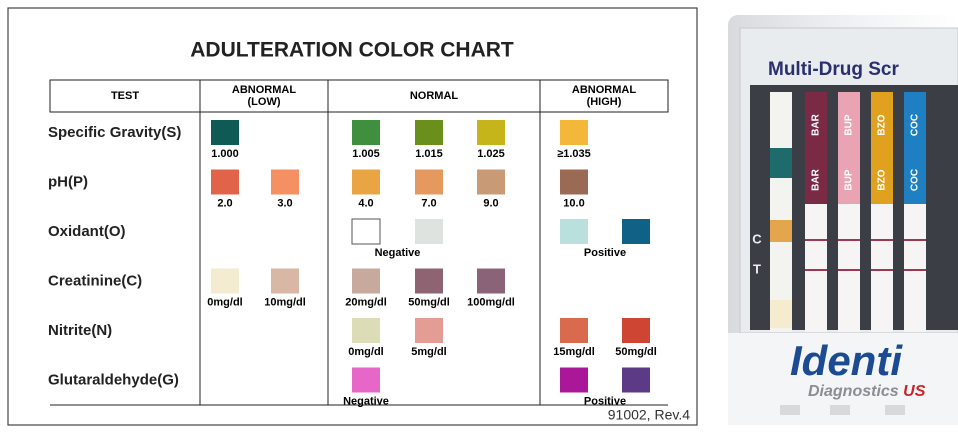  I want to click on column-header: (LOW), so click(264, 102).